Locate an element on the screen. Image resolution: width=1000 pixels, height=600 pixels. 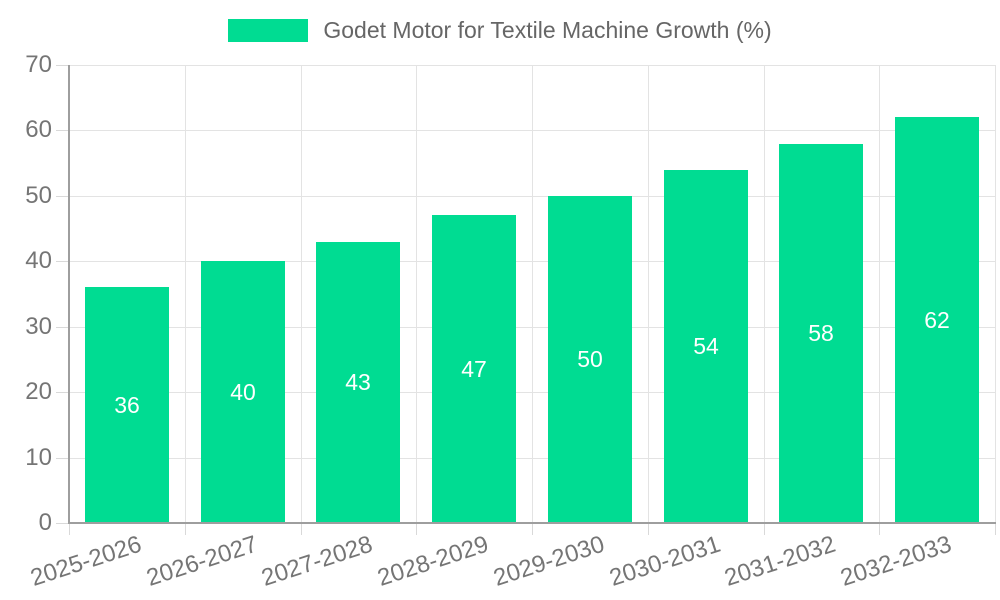
x-tick-label: 2032-2033 is located at coordinates (896, 561).